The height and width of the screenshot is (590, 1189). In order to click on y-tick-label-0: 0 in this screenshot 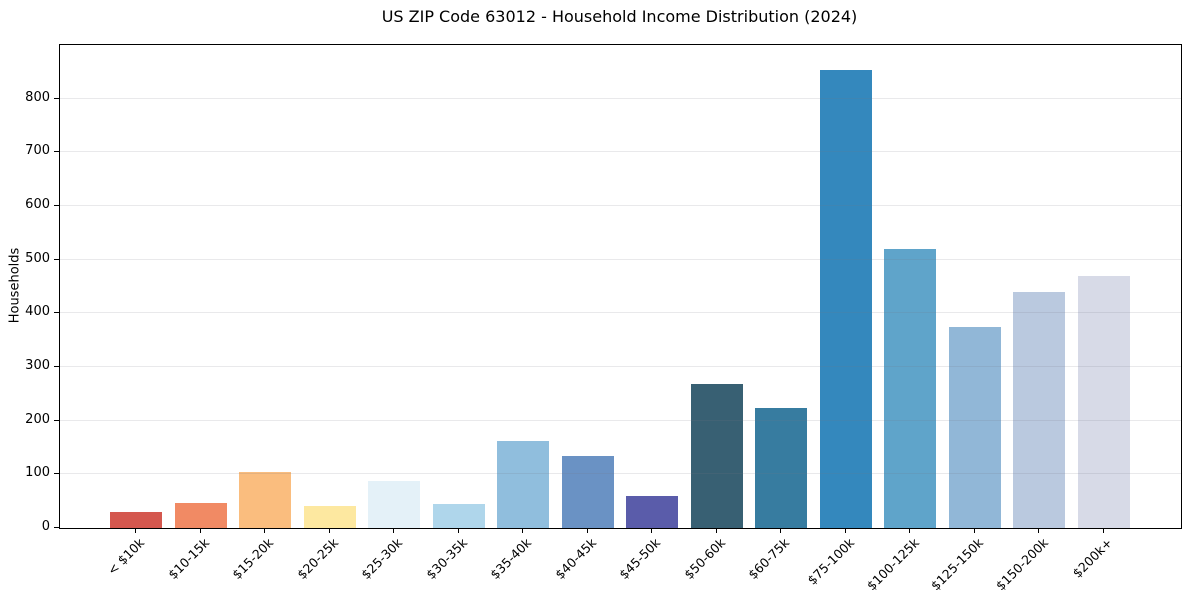, I will do `click(45, 526)`.